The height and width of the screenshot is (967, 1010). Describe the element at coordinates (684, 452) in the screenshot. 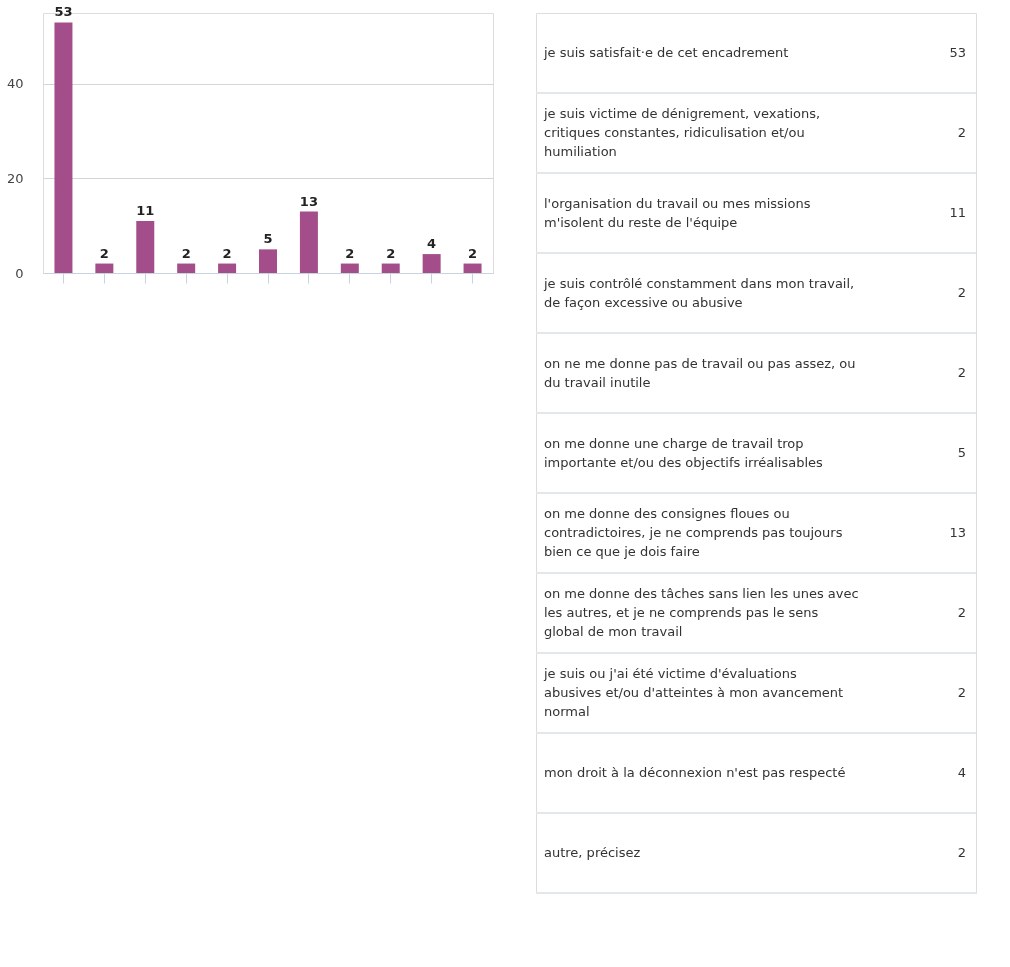

I see `category-label: on me donne une charge de travail trop importante et/ou des objectifs irréalisables` at that location.